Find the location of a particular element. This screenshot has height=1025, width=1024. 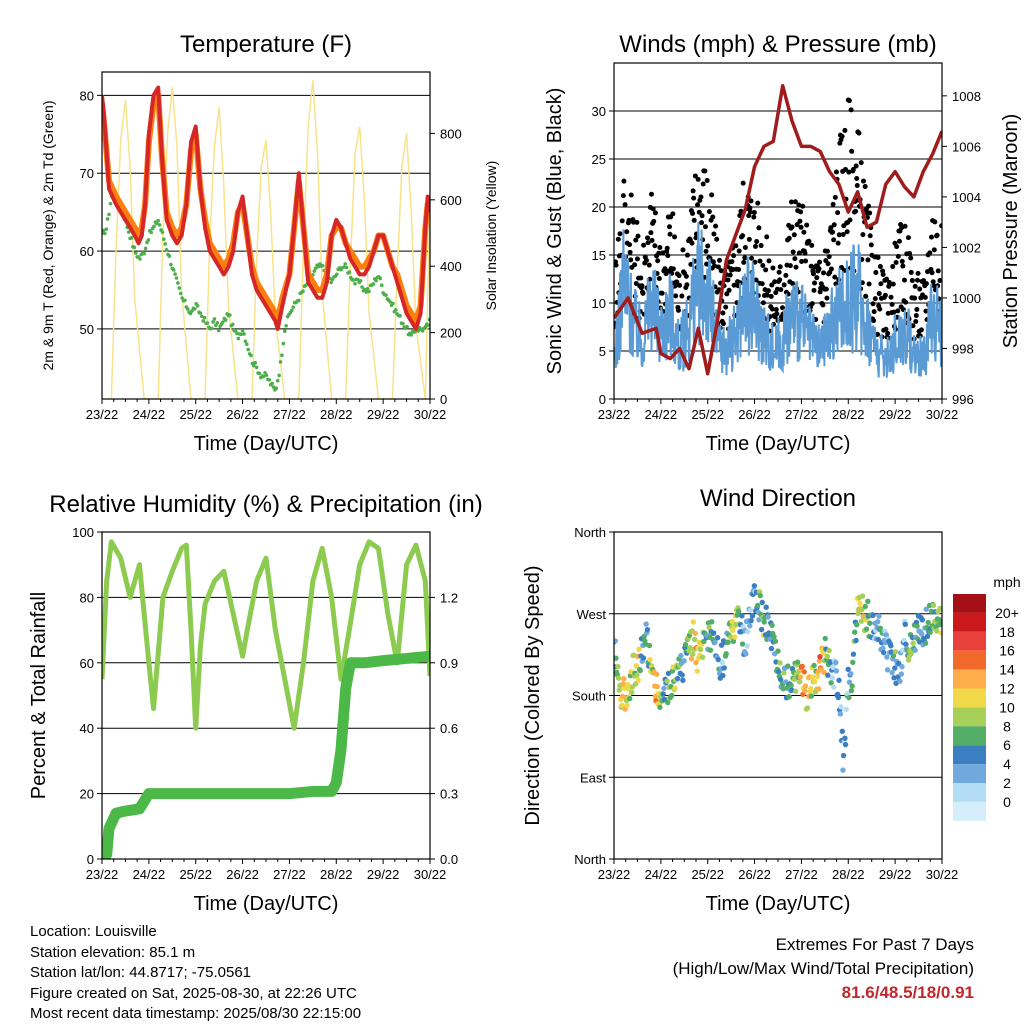

y-tick-label: 80 is located at coordinates (87, 95).